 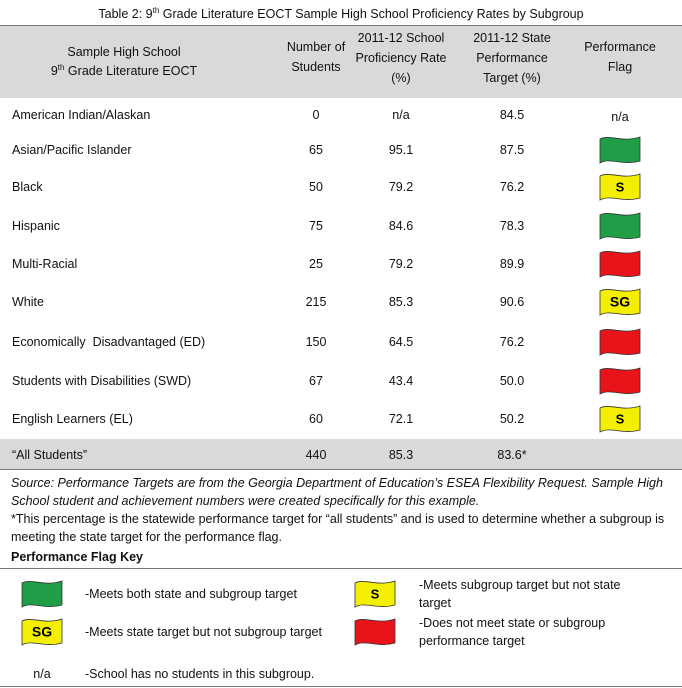 What do you see at coordinates (512, 302) in the screenshot?
I see `target-cell: 90.6` at bounding box center [512, 302].